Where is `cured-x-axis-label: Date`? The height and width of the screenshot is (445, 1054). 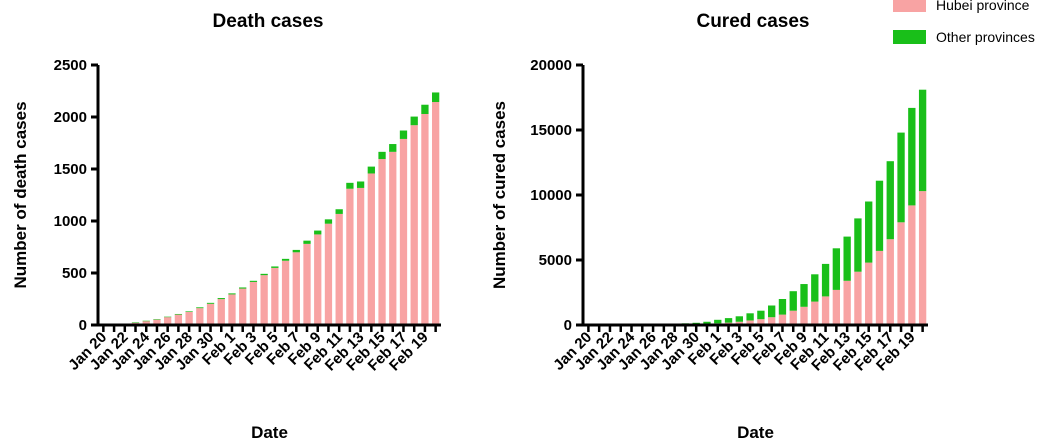
cured-x-axis-label: Date is located at coordinates (755, 432).